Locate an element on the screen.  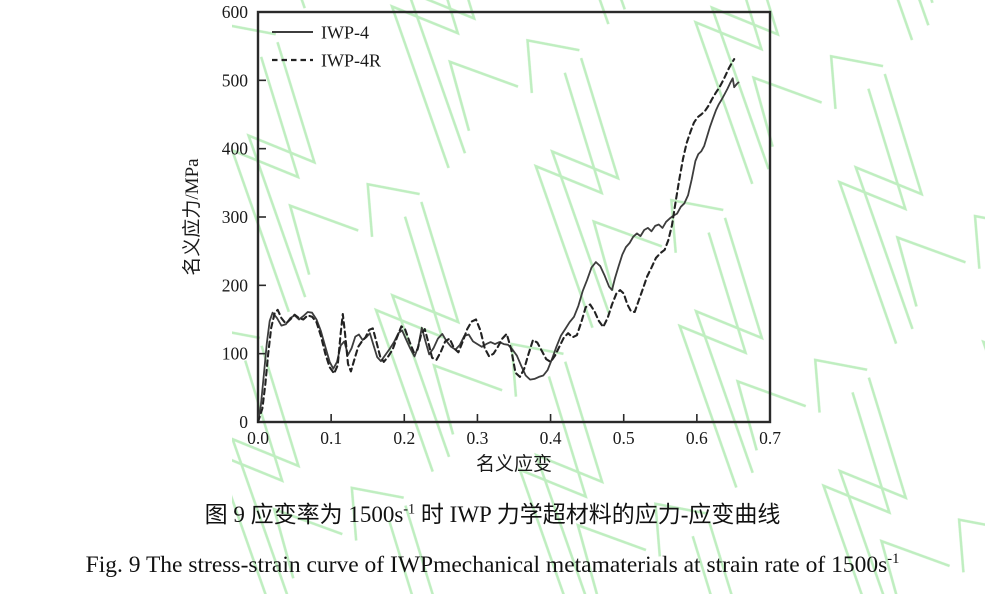
x-tick-label: 0.3 is located at coordinates (477, 438).